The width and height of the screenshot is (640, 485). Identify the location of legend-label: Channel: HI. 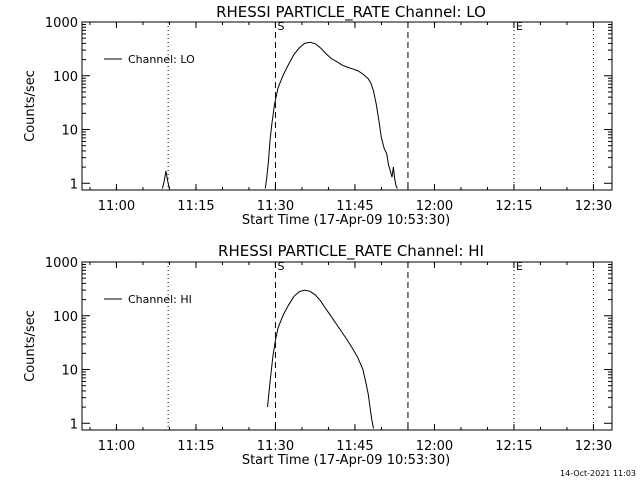
(160, 299).